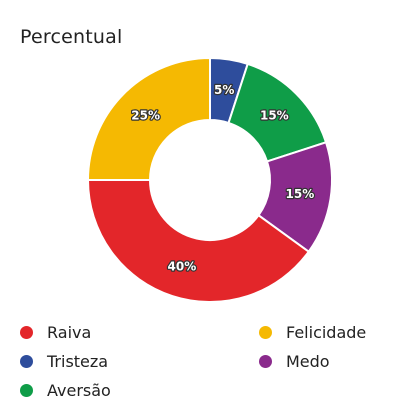 This screenshot has width=403, height=415. Describe the element at coordinates (274, 116) in the screenshot. I see `slice-label-aversao: 15%` at that location.